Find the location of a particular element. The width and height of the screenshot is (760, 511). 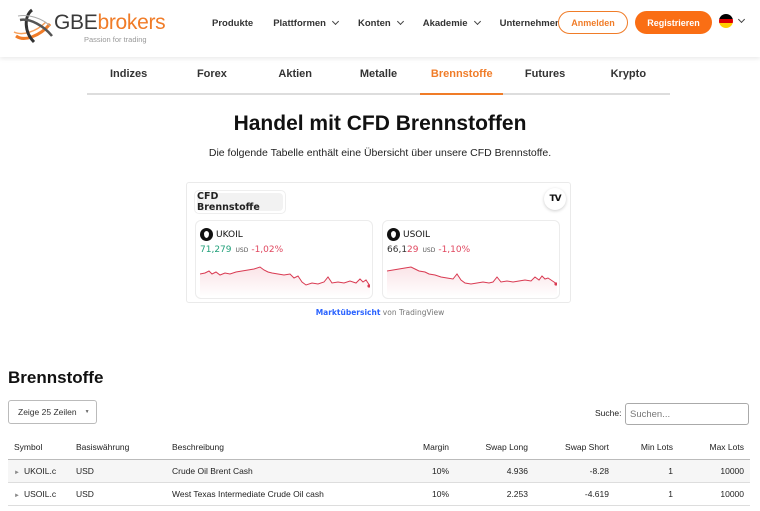

column-header-swap-long: Swap Long is located at coordinates (494, 447).